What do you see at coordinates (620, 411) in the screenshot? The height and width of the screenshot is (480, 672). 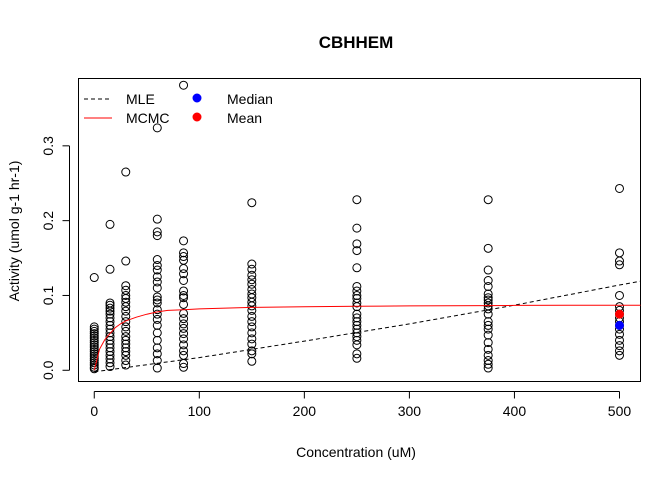 I see `x-tick-label: 500` at bounding box center [620, 411].